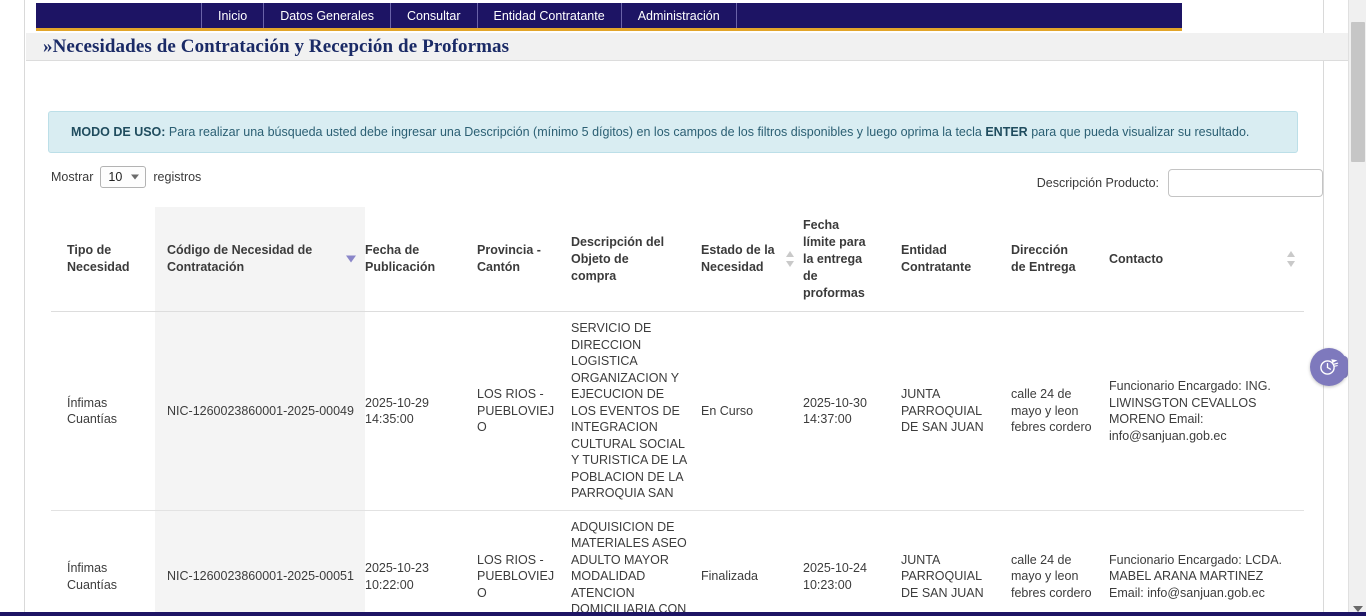 The width and height of the screenshot is (1366, 616). I want to click on page-length-select: 10, so click(123, 177).